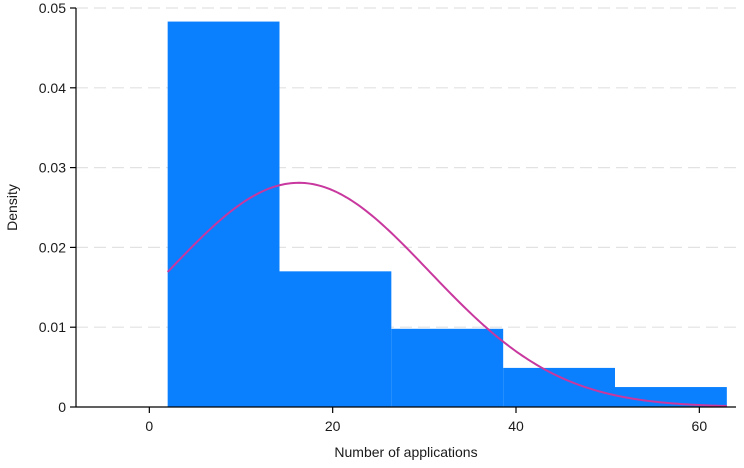 The width and height of the screenshot is (744, 468). I want to click on x-tick-label-3: 60, so click(700, 426).